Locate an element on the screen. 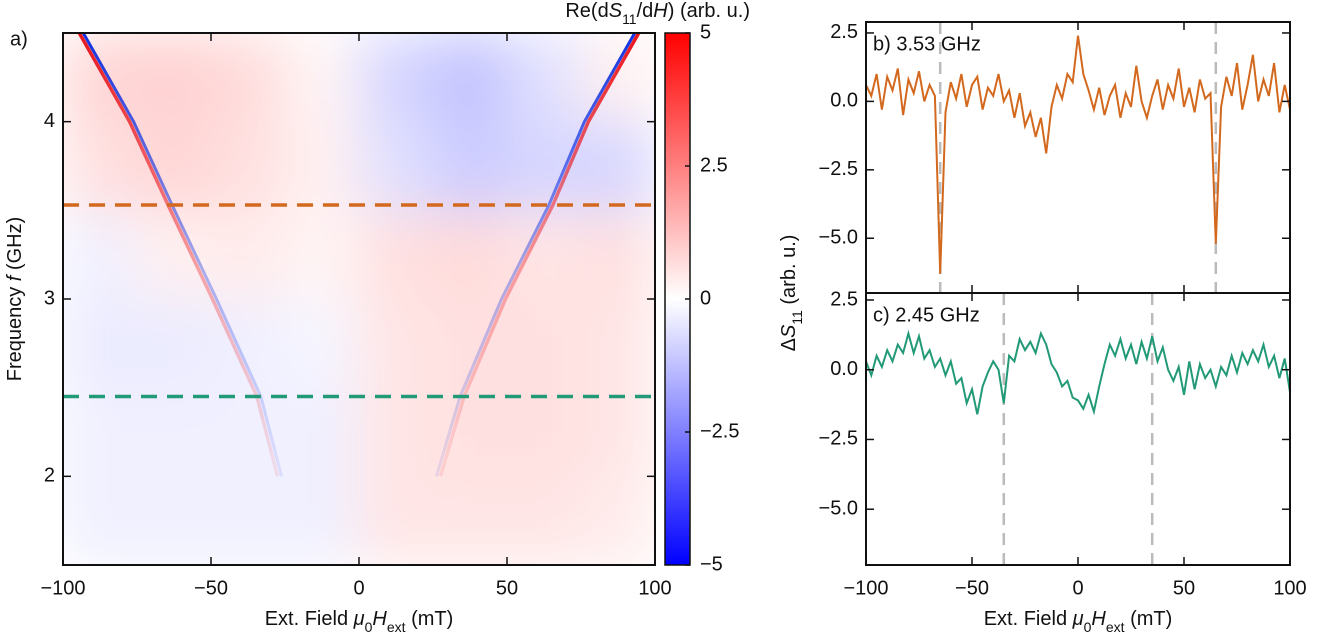 The width and height of the screenshot is (1317, 636). y-tick-label: 3 is located at coordinates (49, 298).